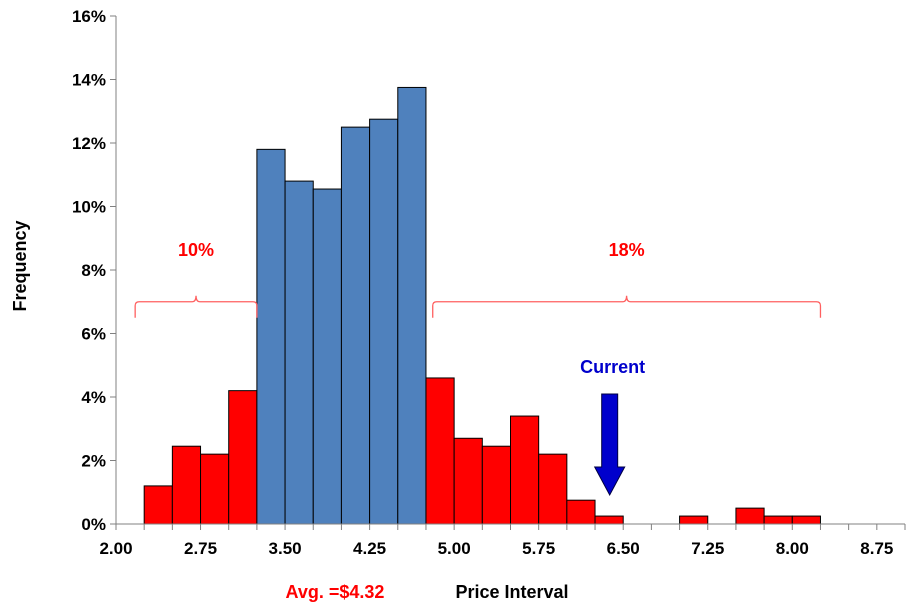 This screenshot has height=613, width=912. I want to click on y-tick-label: 0%, so click(93, 524).